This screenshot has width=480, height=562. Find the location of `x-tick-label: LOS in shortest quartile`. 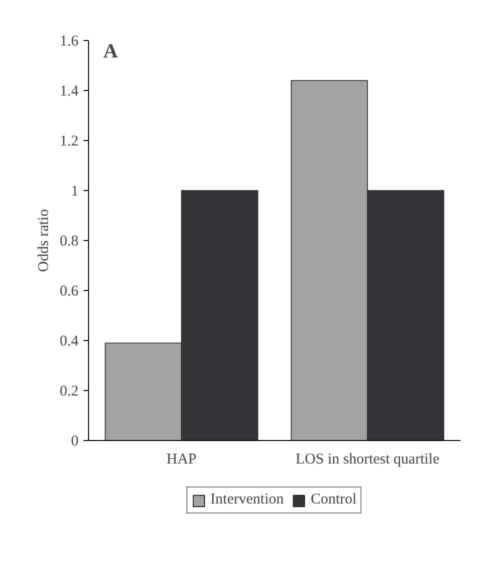

x-tick-label: LOS in shortest quartile is located at coordinates (368, 460).